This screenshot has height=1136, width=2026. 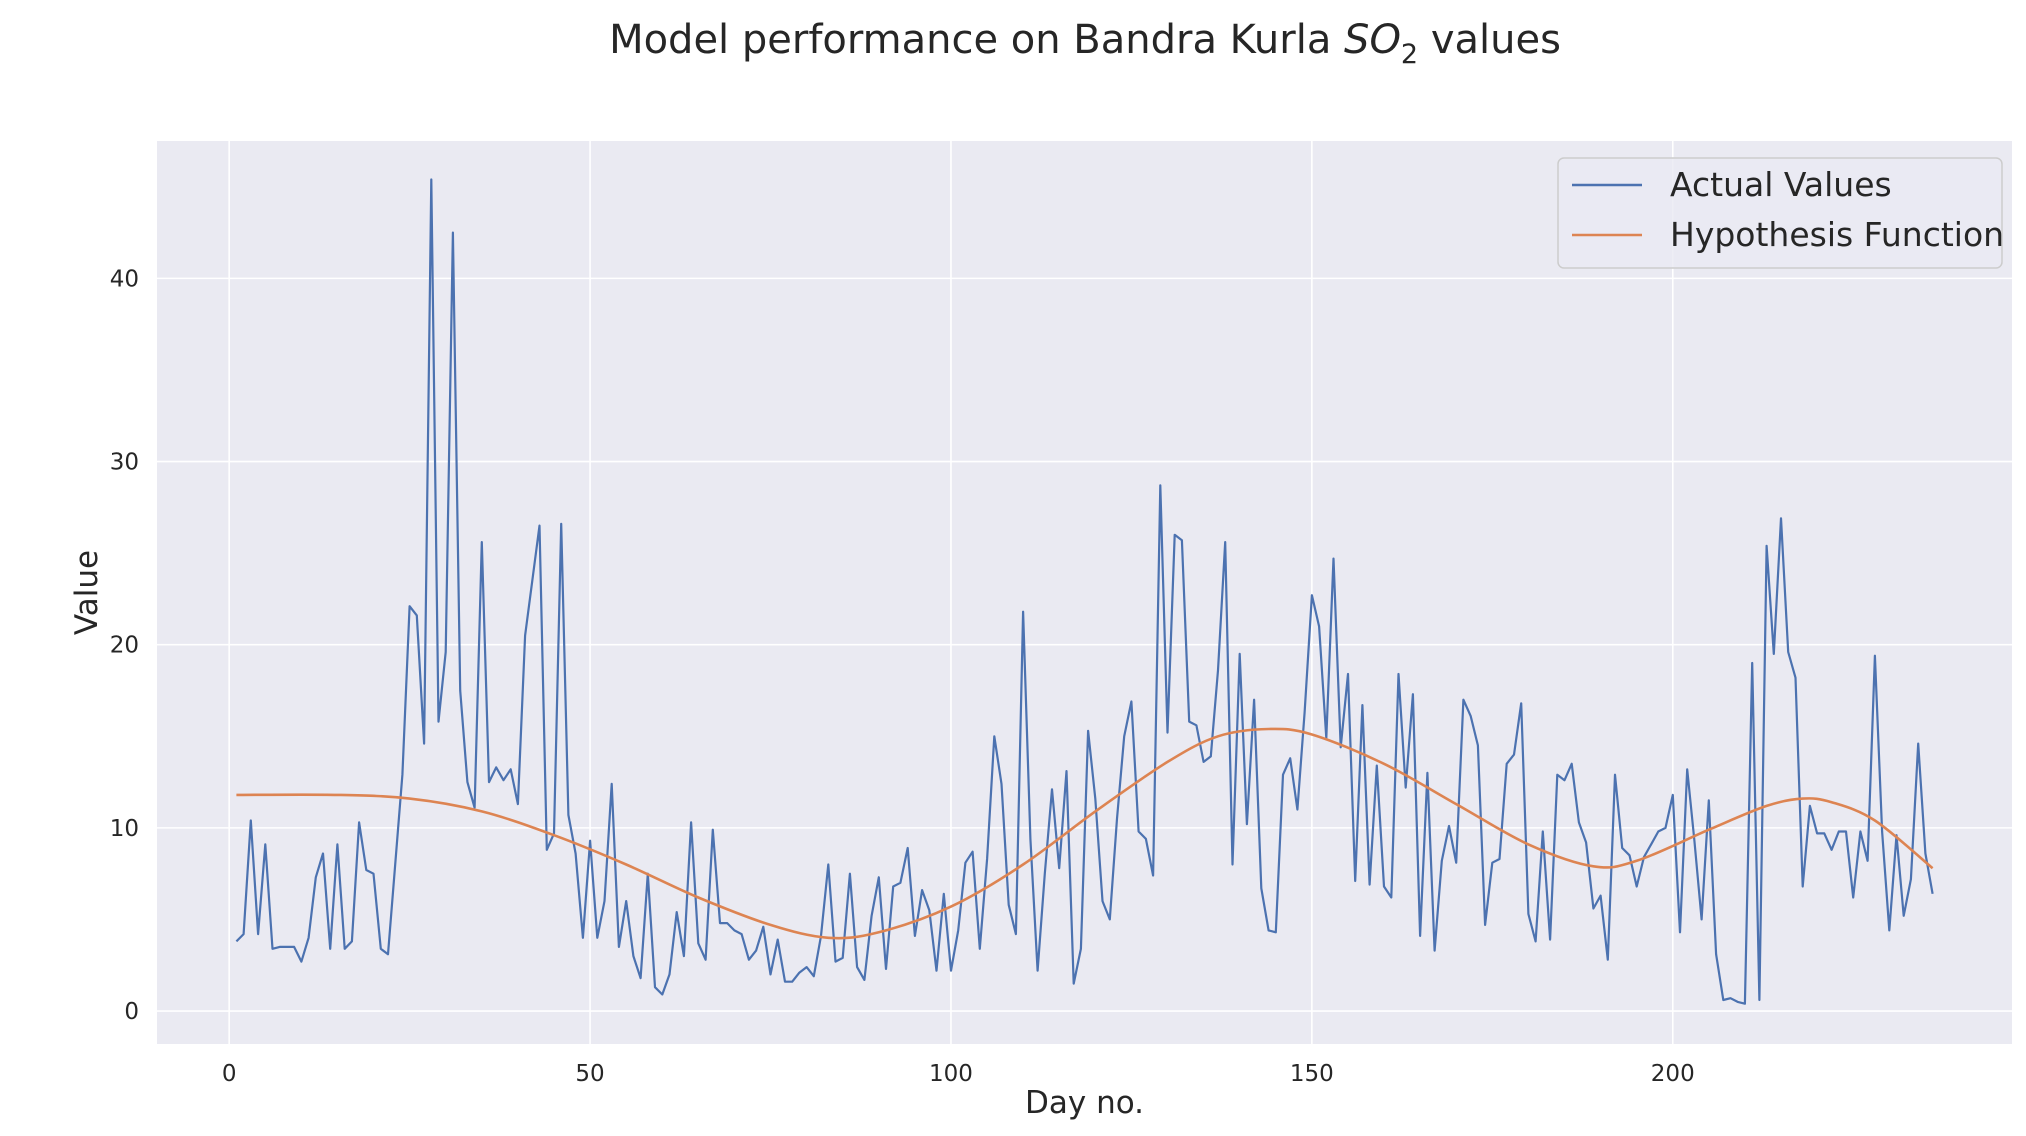 What do you see at coordinates (1312, 1074) in the screenshot?
I see `x-tick-label: 150` at bounding box center [1312, 1074].